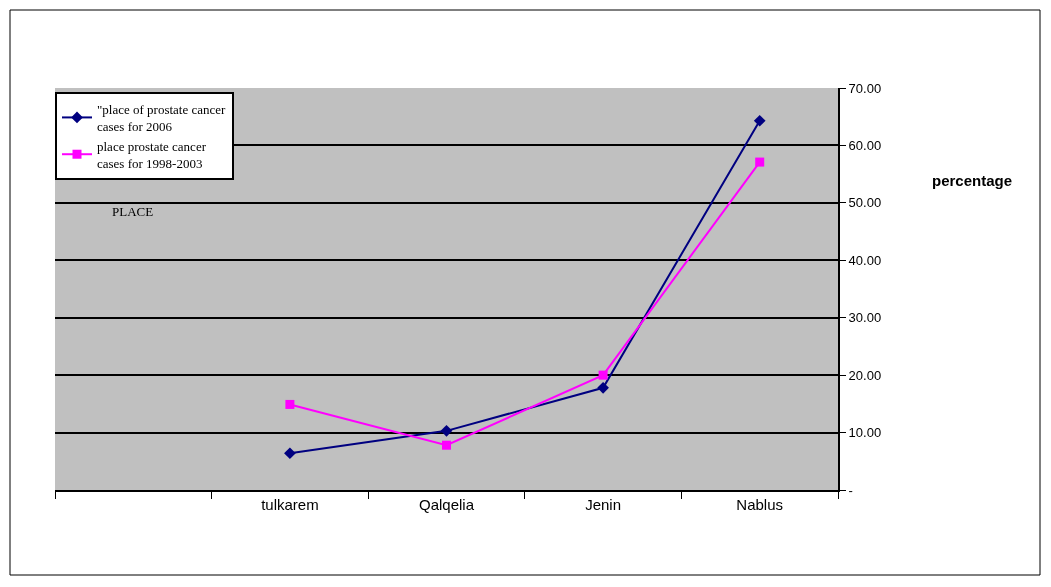  What do you see at coordinates (152, 154) in the screenshot?
I see `legend-label: place prostate cancer cases for 1998-2003` at bounding box center [152, 154].